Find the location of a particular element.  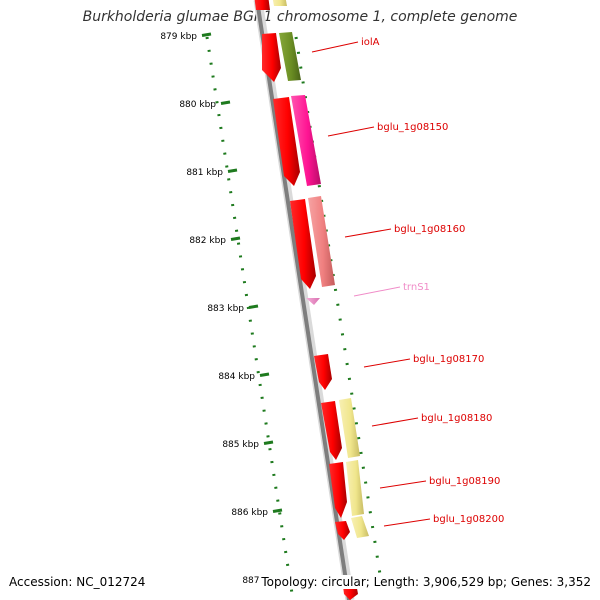

tick-label: 884 kbp is located at coordinates (236, 377).